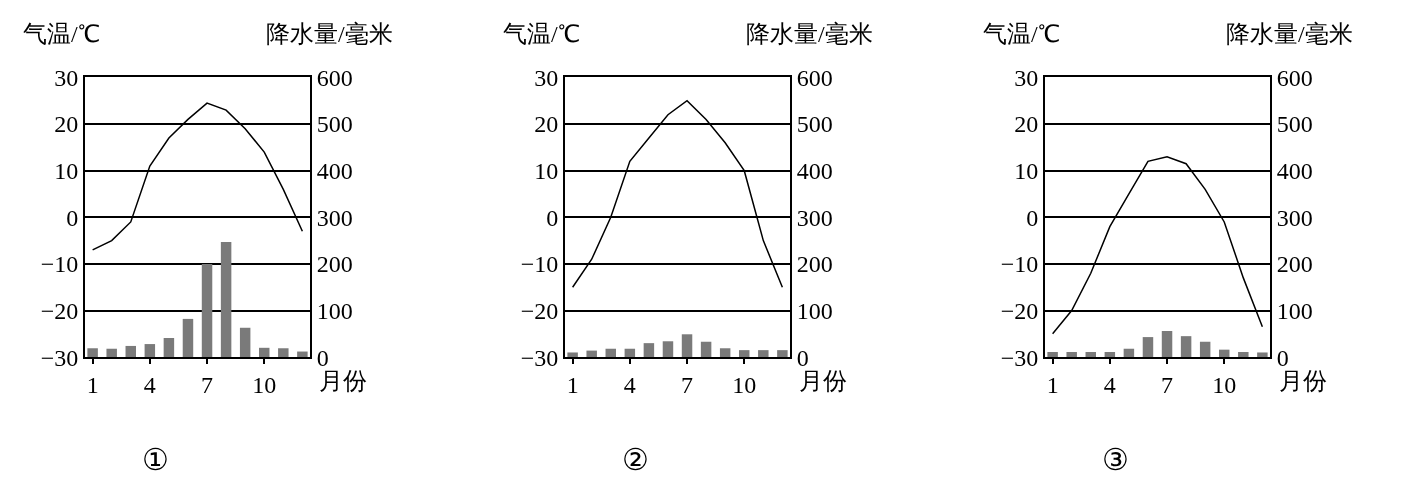 This screenshot has width=1415, height=500. What do you see at coordinates (155, 459) in the screenshot?
I see `text: ①` at bounding box center [155, 459].